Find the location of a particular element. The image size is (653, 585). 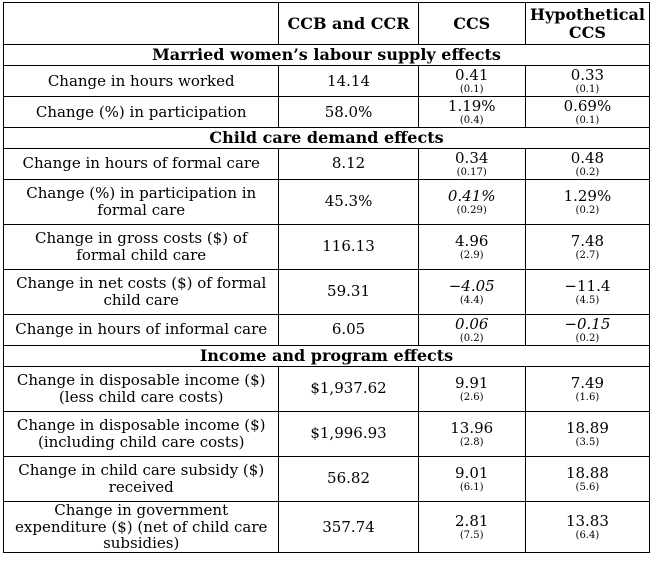

hypothetical-ccs-cell: 7.48 (2.7) is located at coordinates (587, 246).